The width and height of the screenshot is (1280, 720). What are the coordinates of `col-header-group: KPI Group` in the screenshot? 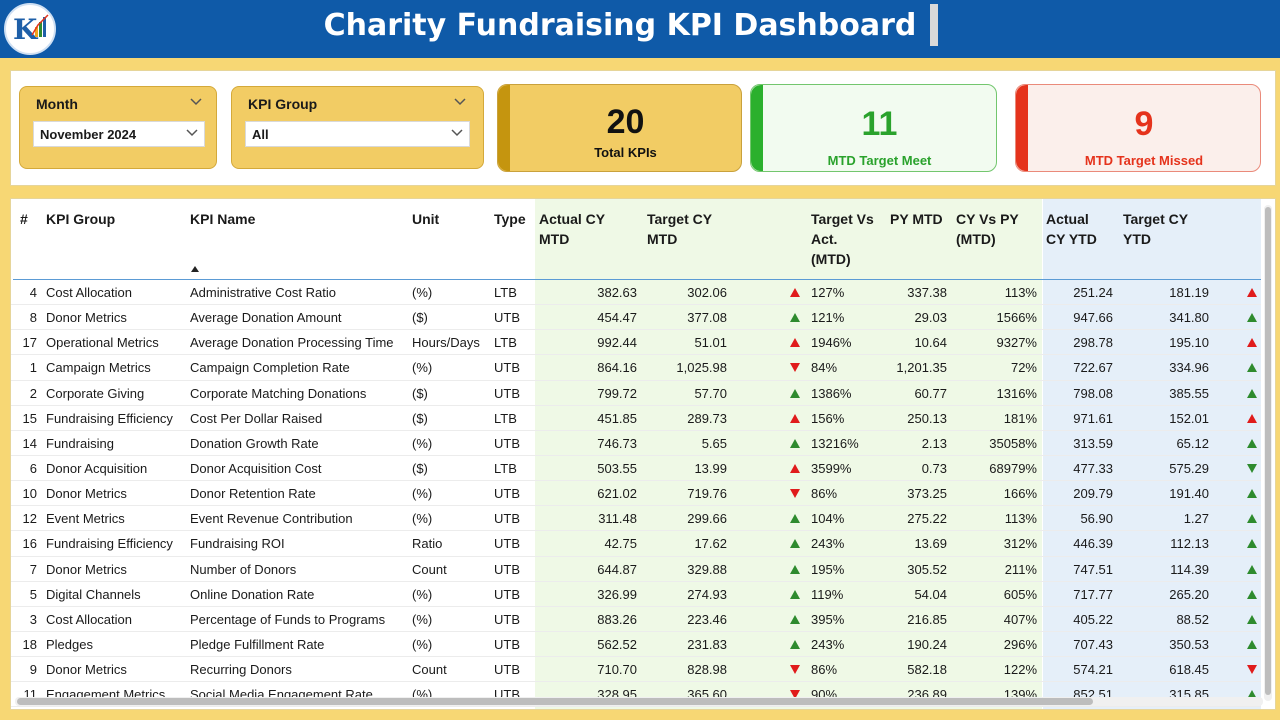 It's located at (81, 219).